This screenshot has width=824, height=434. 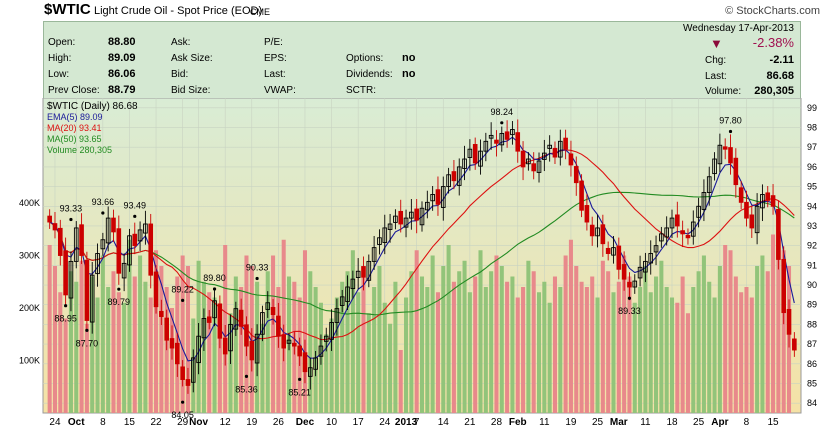 I want to click on x-tick-label: 12, so click(x=226, y=422).